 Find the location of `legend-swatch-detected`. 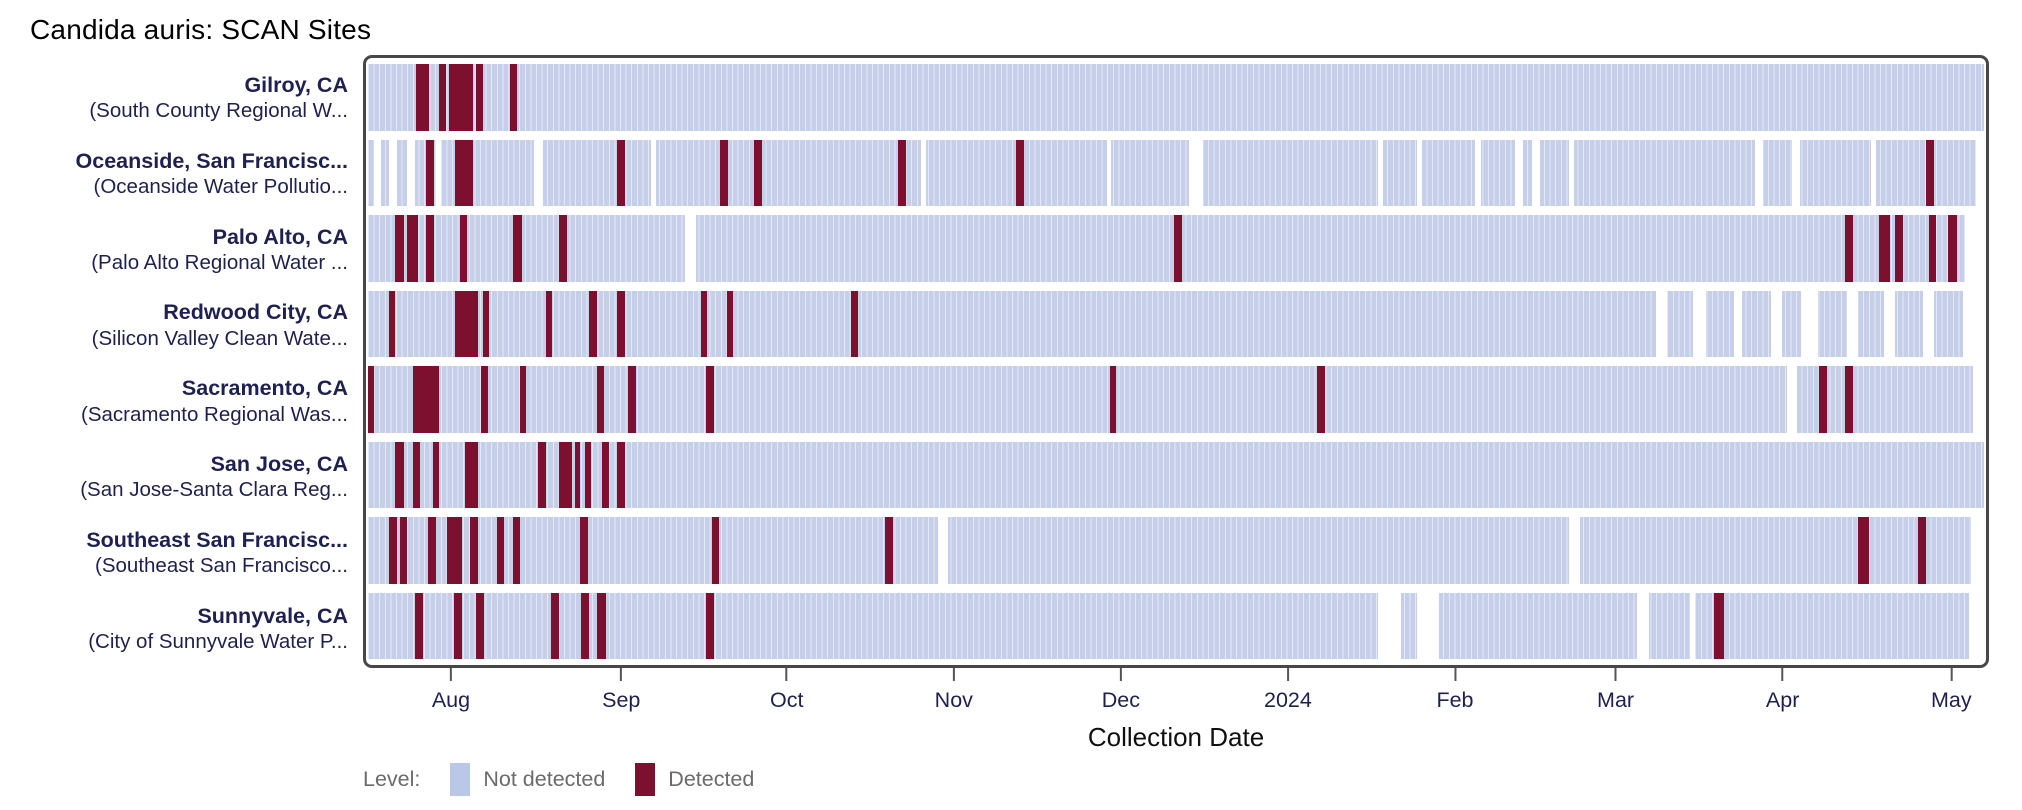

legend-swatch-detected is located at coordinates (645, 779).